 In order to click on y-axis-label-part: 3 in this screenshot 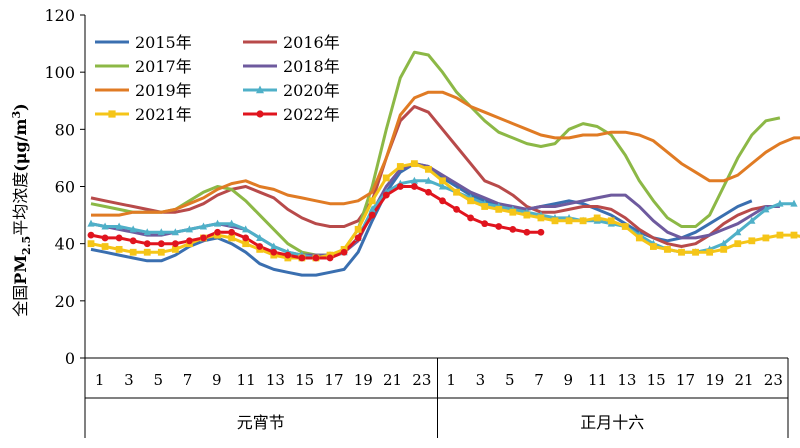, I will do `click(16, 115)`.